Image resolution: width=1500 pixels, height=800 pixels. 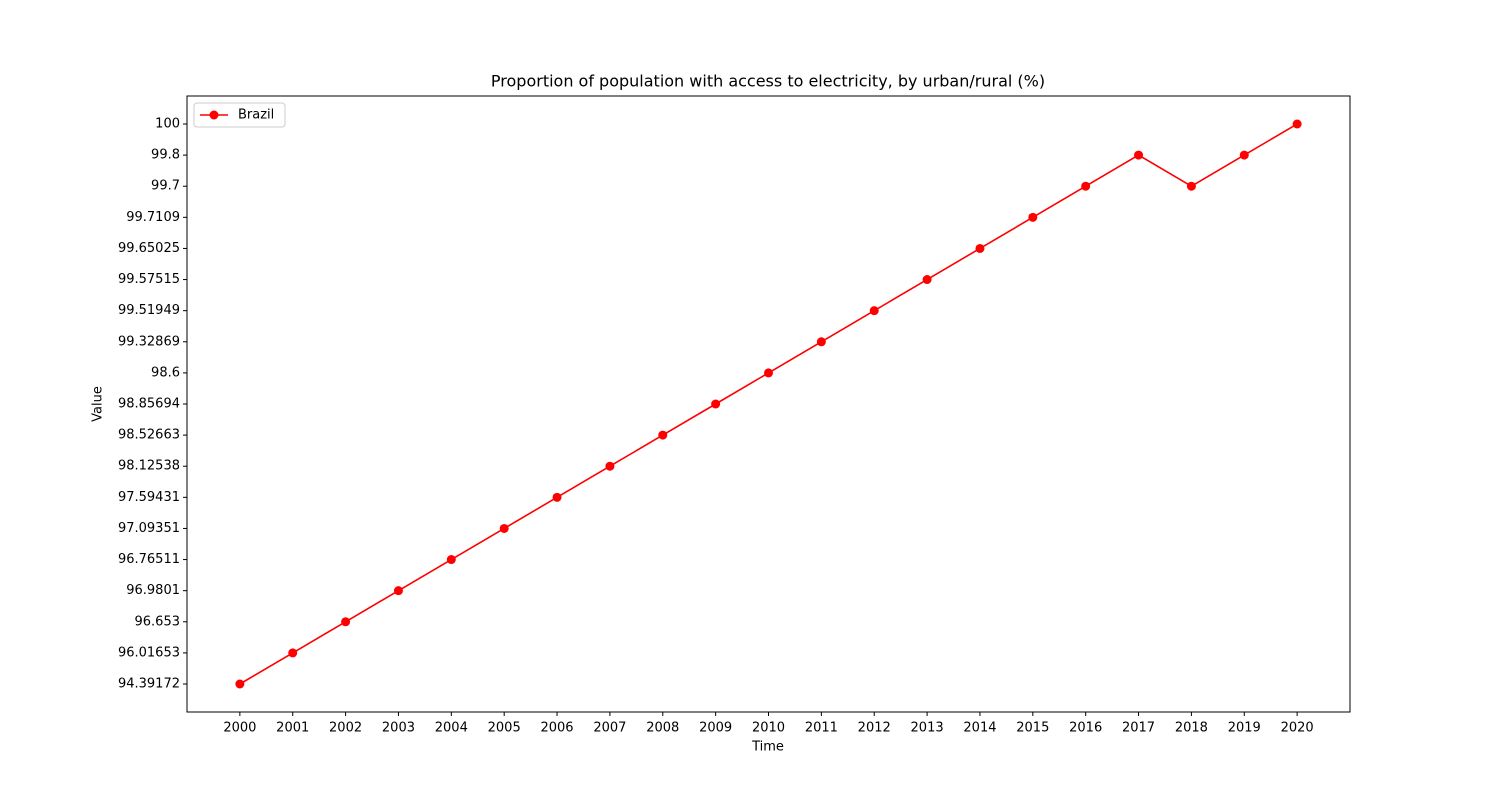 What do you see at coordinates (158, 621) in the screenshot?
I see `y-tick-label: 96.653` at bounding box center [158, 621].